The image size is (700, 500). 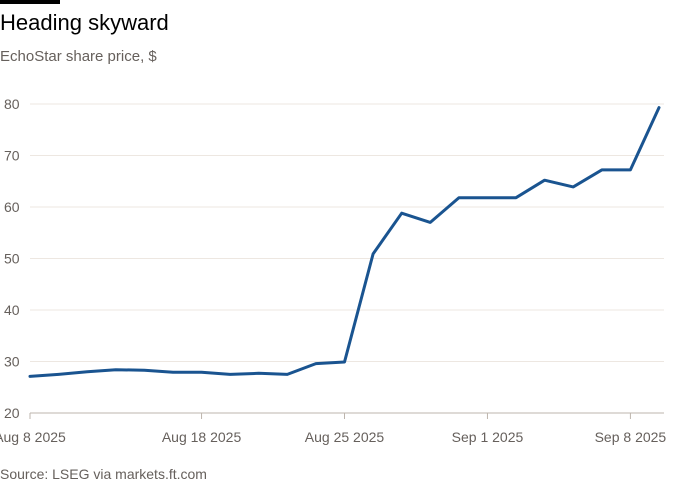 I want to click on chart-title: Heading skyward, so click(x=84, y=22).